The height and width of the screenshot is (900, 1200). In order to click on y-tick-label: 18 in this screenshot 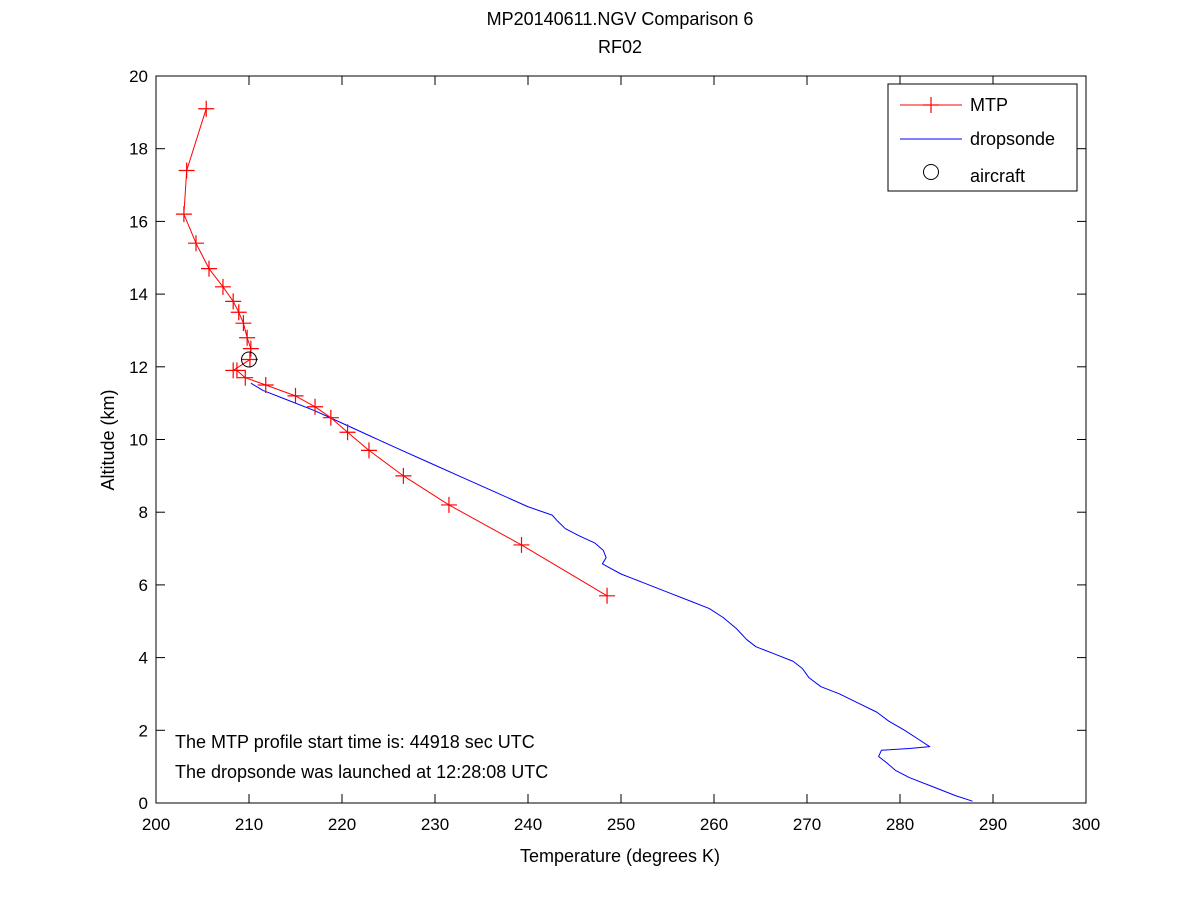, I will do `click(138, 149)`.